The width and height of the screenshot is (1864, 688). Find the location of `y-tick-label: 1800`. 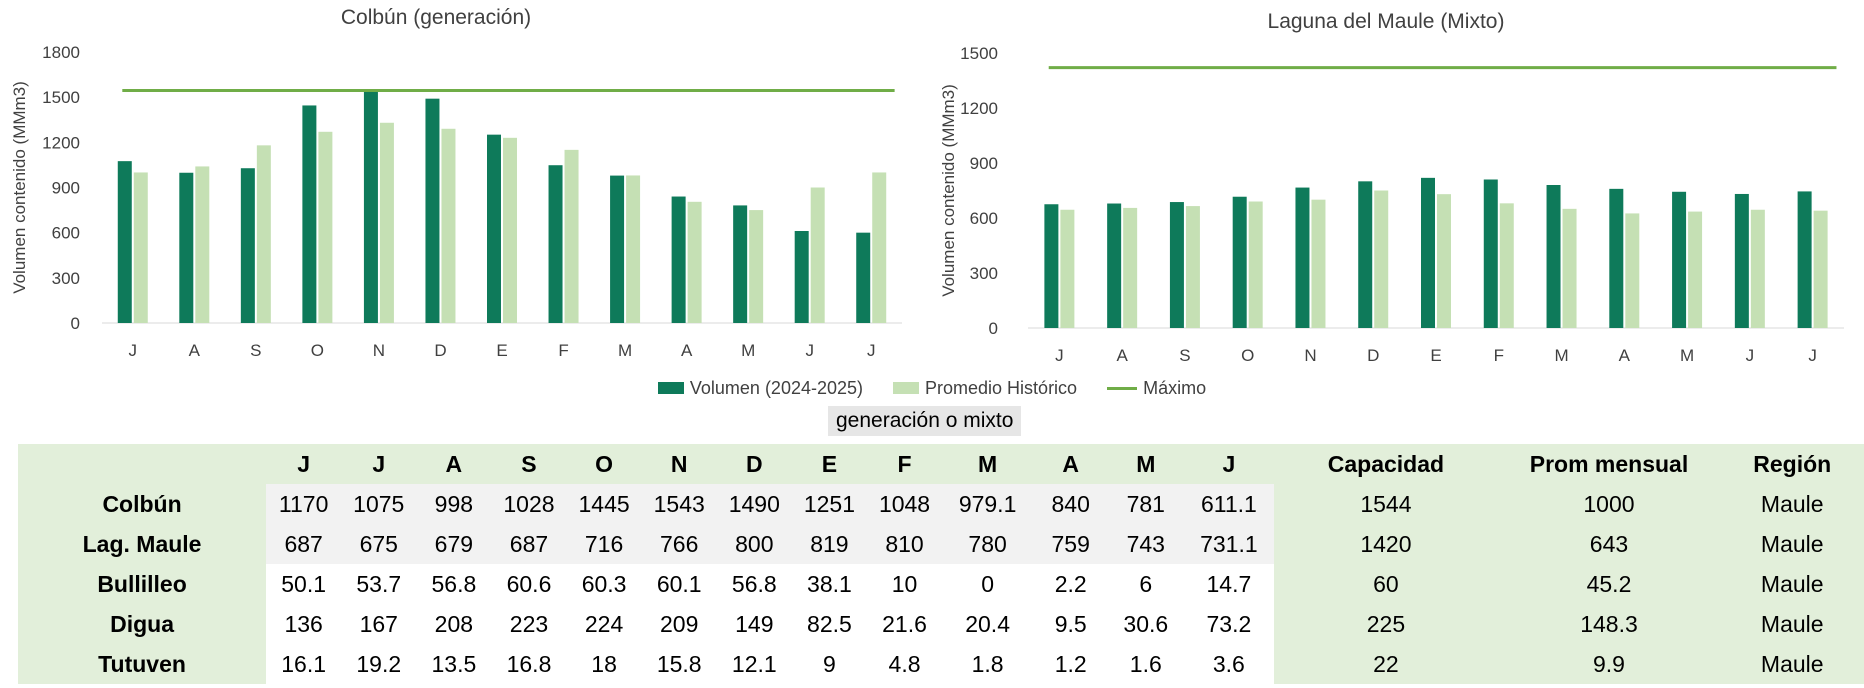

y-tick-label: 1800 is located at coordinates (61, 52).